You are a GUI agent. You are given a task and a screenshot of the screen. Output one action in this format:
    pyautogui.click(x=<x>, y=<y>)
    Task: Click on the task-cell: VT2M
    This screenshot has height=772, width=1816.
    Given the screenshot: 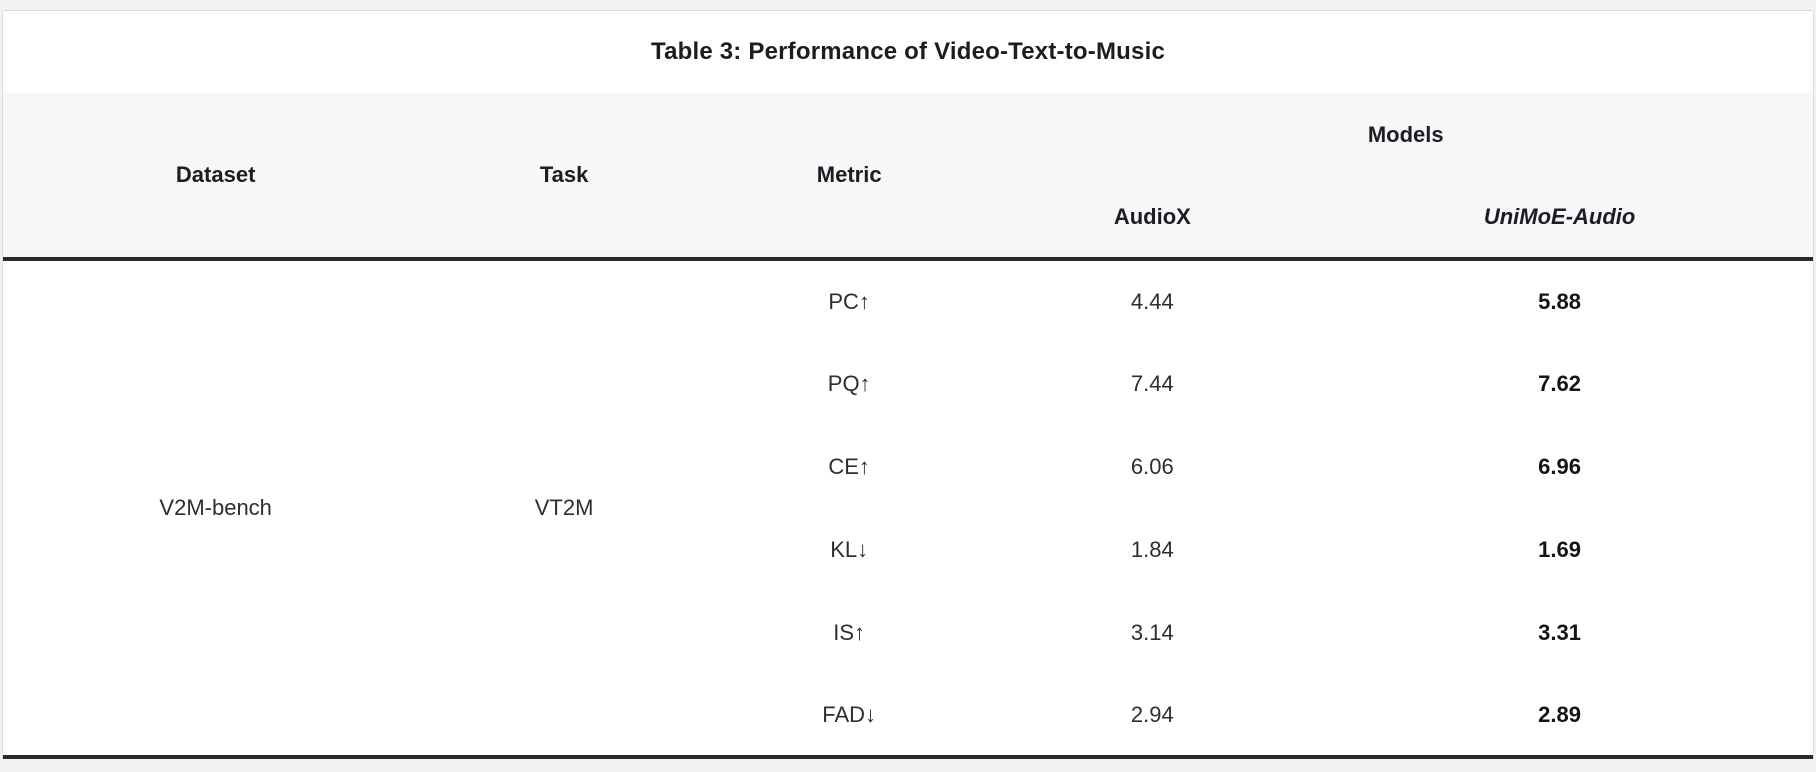 What is the action you would take?
    pyautogui.click(x=564, y=508)
    